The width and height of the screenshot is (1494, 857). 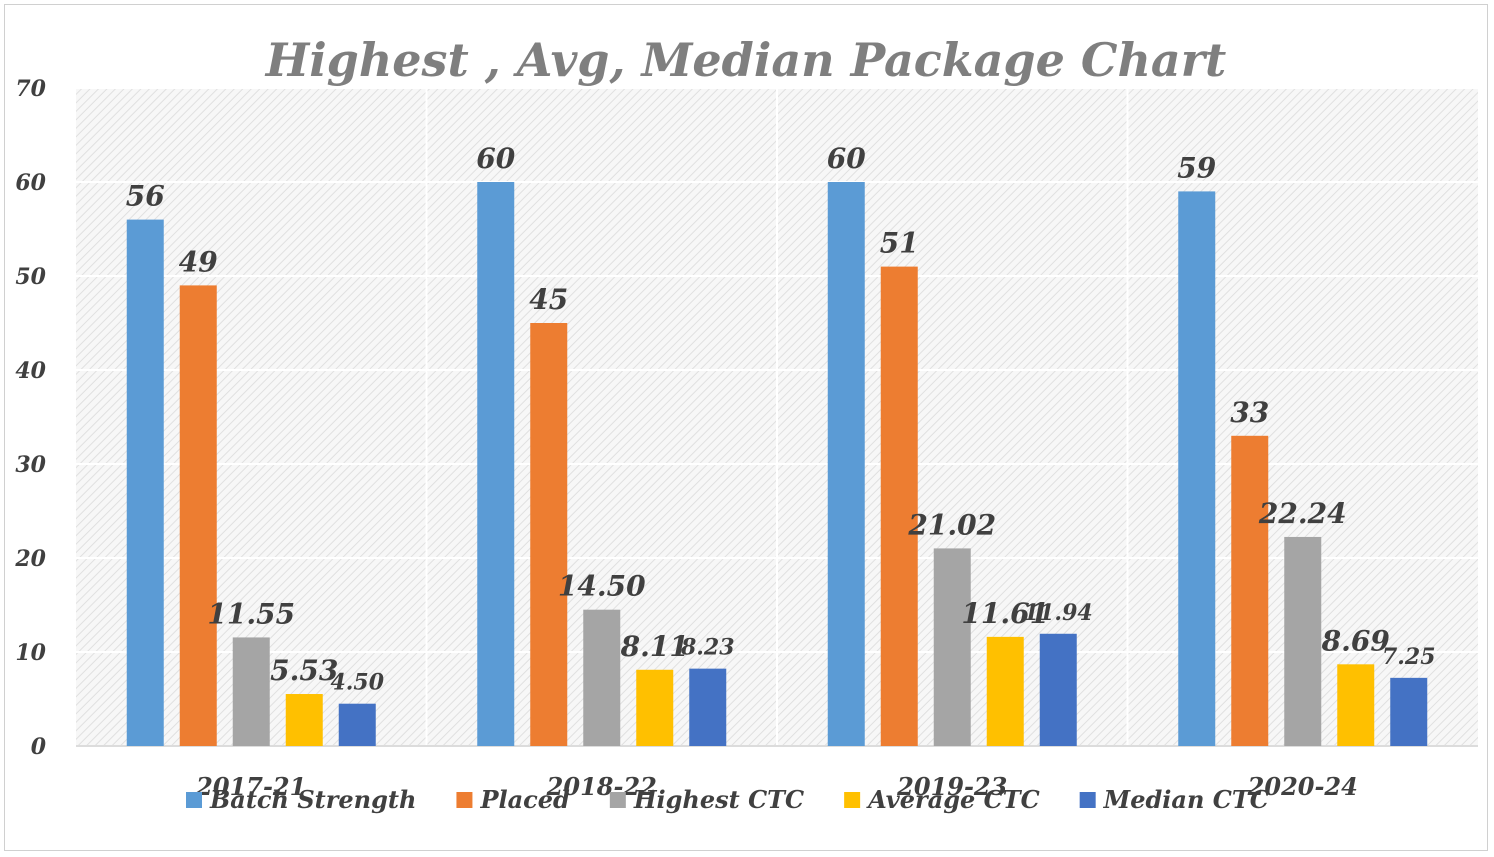 I want to click on data-label: 5.53, so click(x=304, y=670).